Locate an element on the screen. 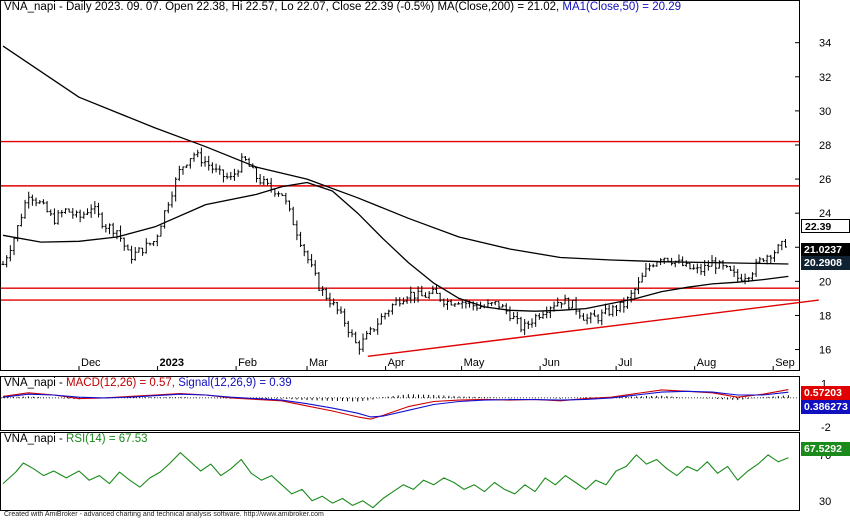 The width and height of the screenshot is (850, 520). signal-line is located at coordinates (395, 404).